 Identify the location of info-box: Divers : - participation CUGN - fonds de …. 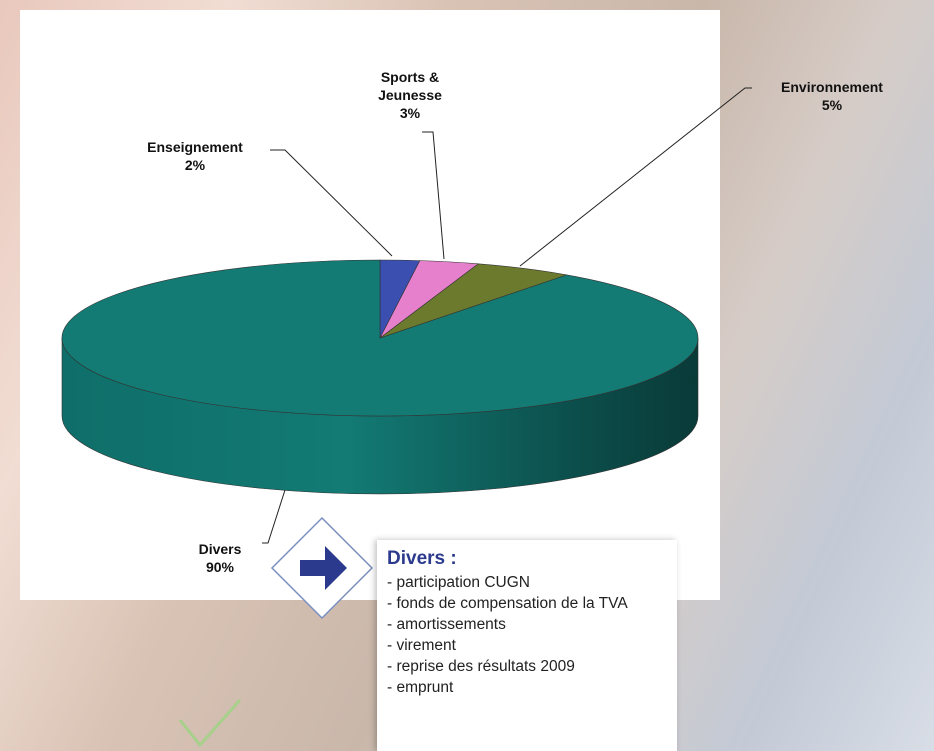
(527, 645).